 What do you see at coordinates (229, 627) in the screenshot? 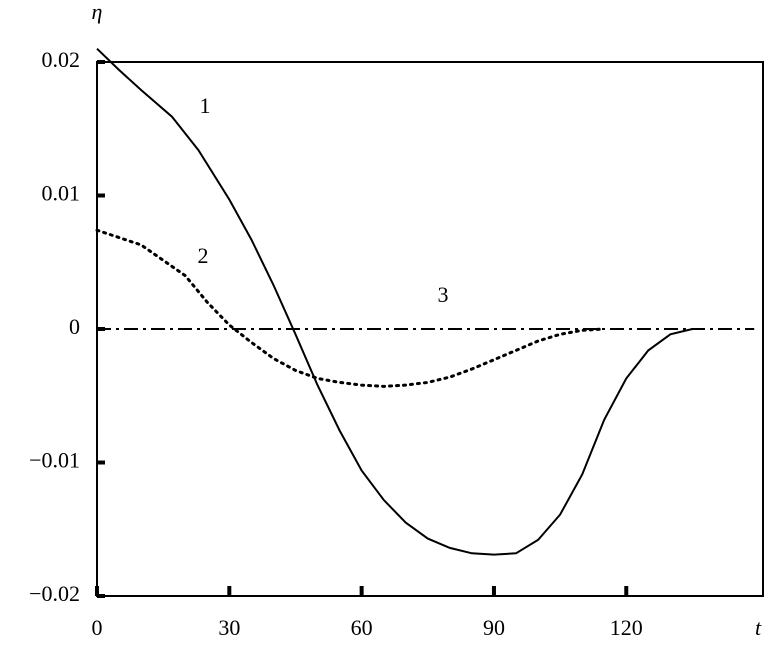
I see `x-tick-label: 30` at bounding box center [229, 627].